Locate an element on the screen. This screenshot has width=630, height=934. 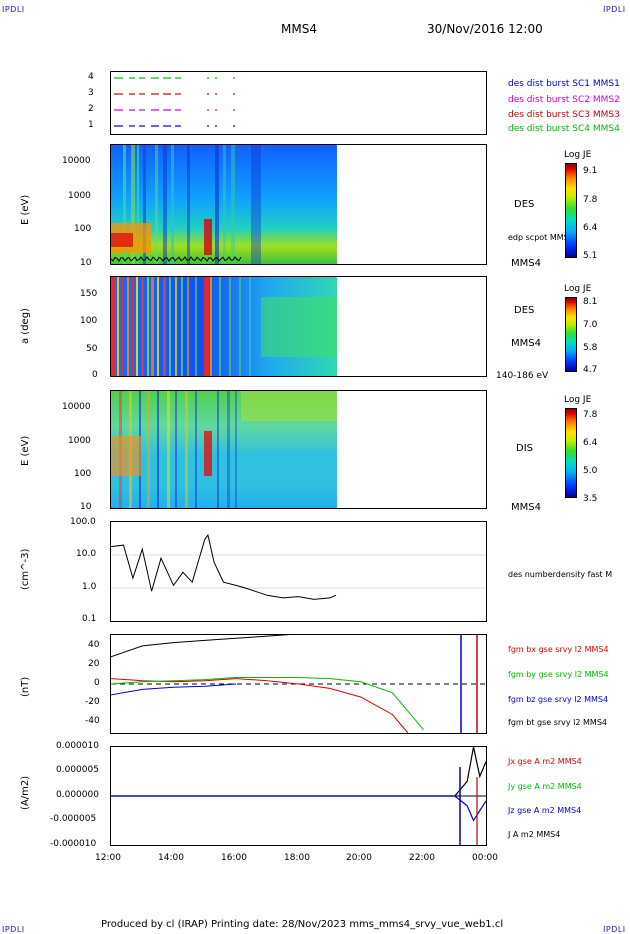
des-pitch-ytick-50: 50 is located at coordinates (92, 349).